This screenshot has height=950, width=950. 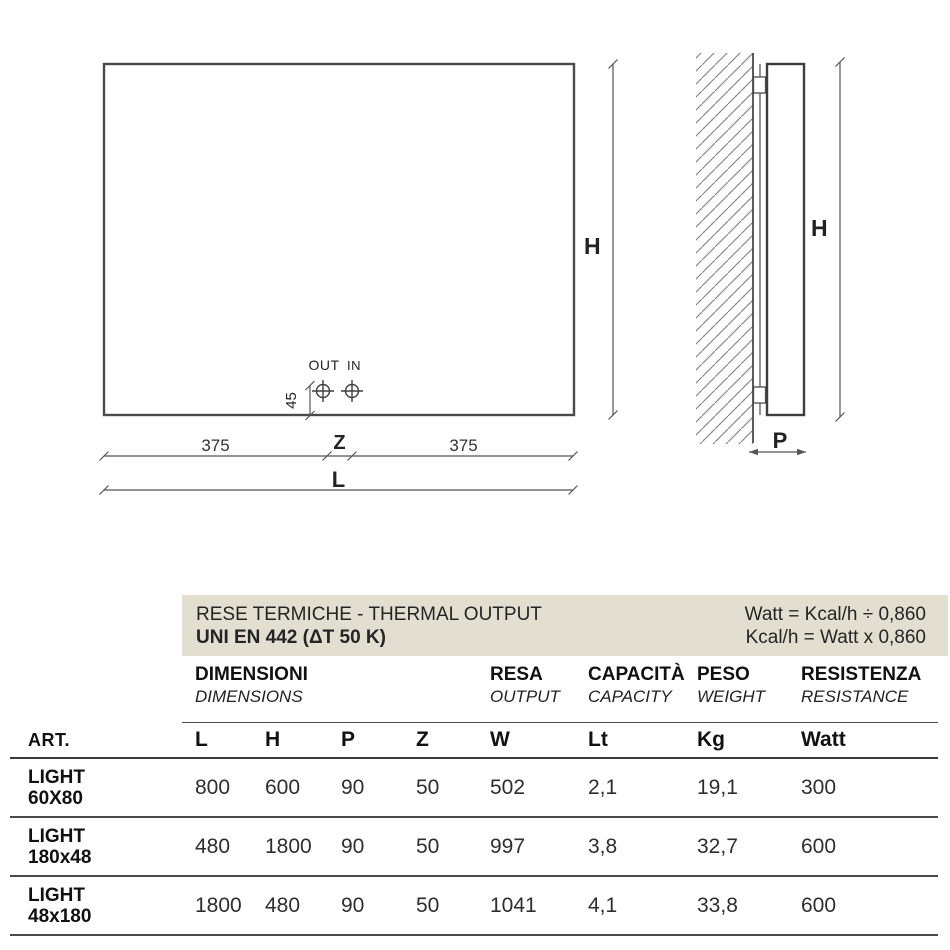 What do you see at coordinates (369, 614) in the screenshot?
I see `banner-title: RESE TERMICHE - THERMAL OUTPUT` at bounding box center [369, 614].